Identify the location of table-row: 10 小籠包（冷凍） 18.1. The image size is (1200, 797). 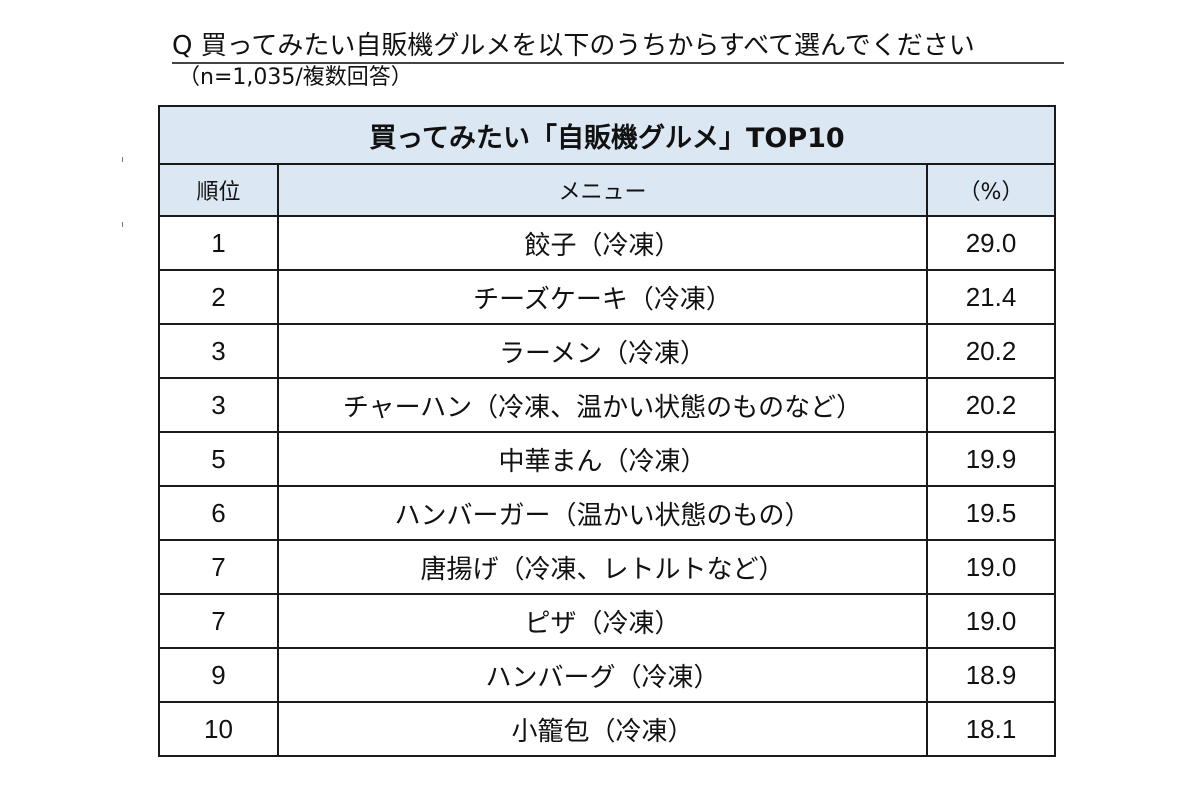
(607, 729).